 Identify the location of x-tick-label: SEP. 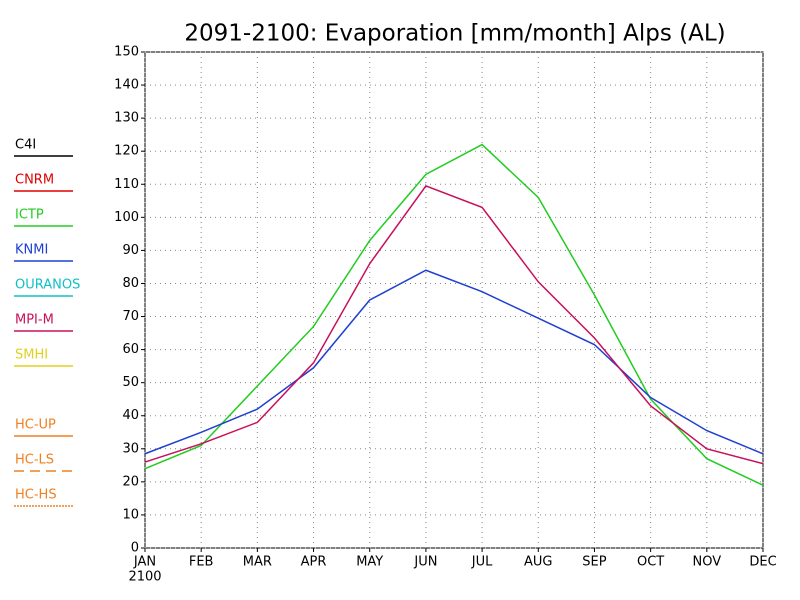
(594, 562).